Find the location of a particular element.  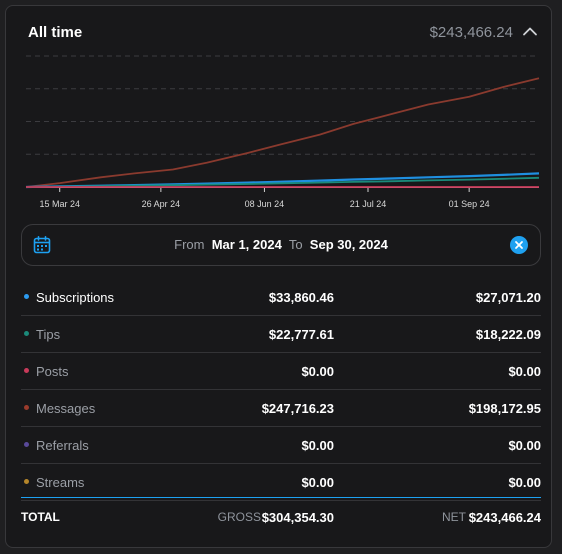

row-label: Messages is located at coordinates (66, 408).